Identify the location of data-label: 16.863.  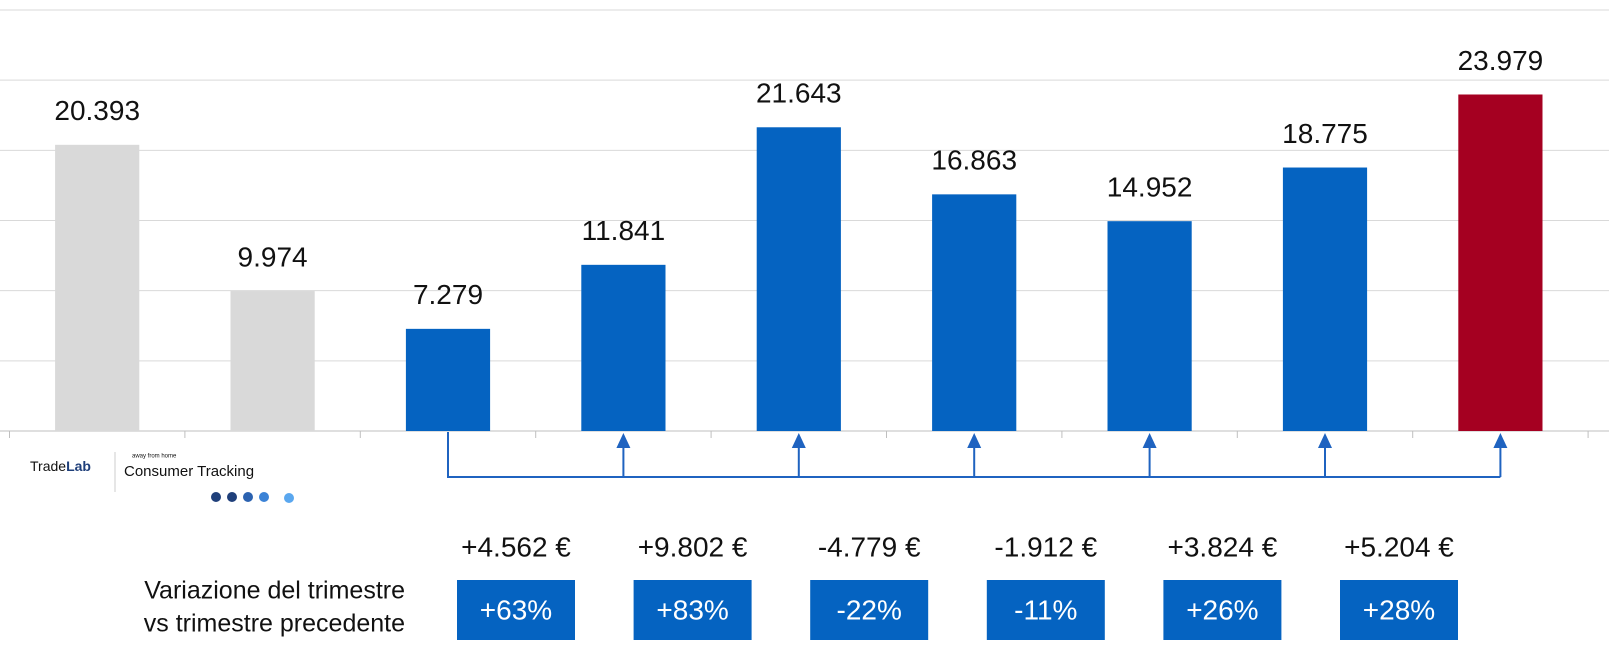
(974, 160).